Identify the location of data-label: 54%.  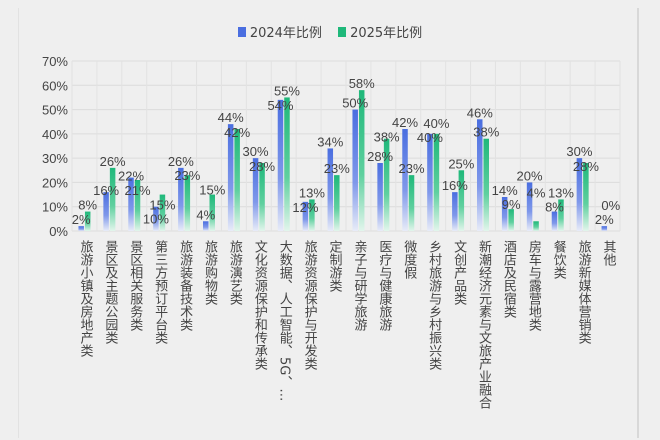
(280, 105).